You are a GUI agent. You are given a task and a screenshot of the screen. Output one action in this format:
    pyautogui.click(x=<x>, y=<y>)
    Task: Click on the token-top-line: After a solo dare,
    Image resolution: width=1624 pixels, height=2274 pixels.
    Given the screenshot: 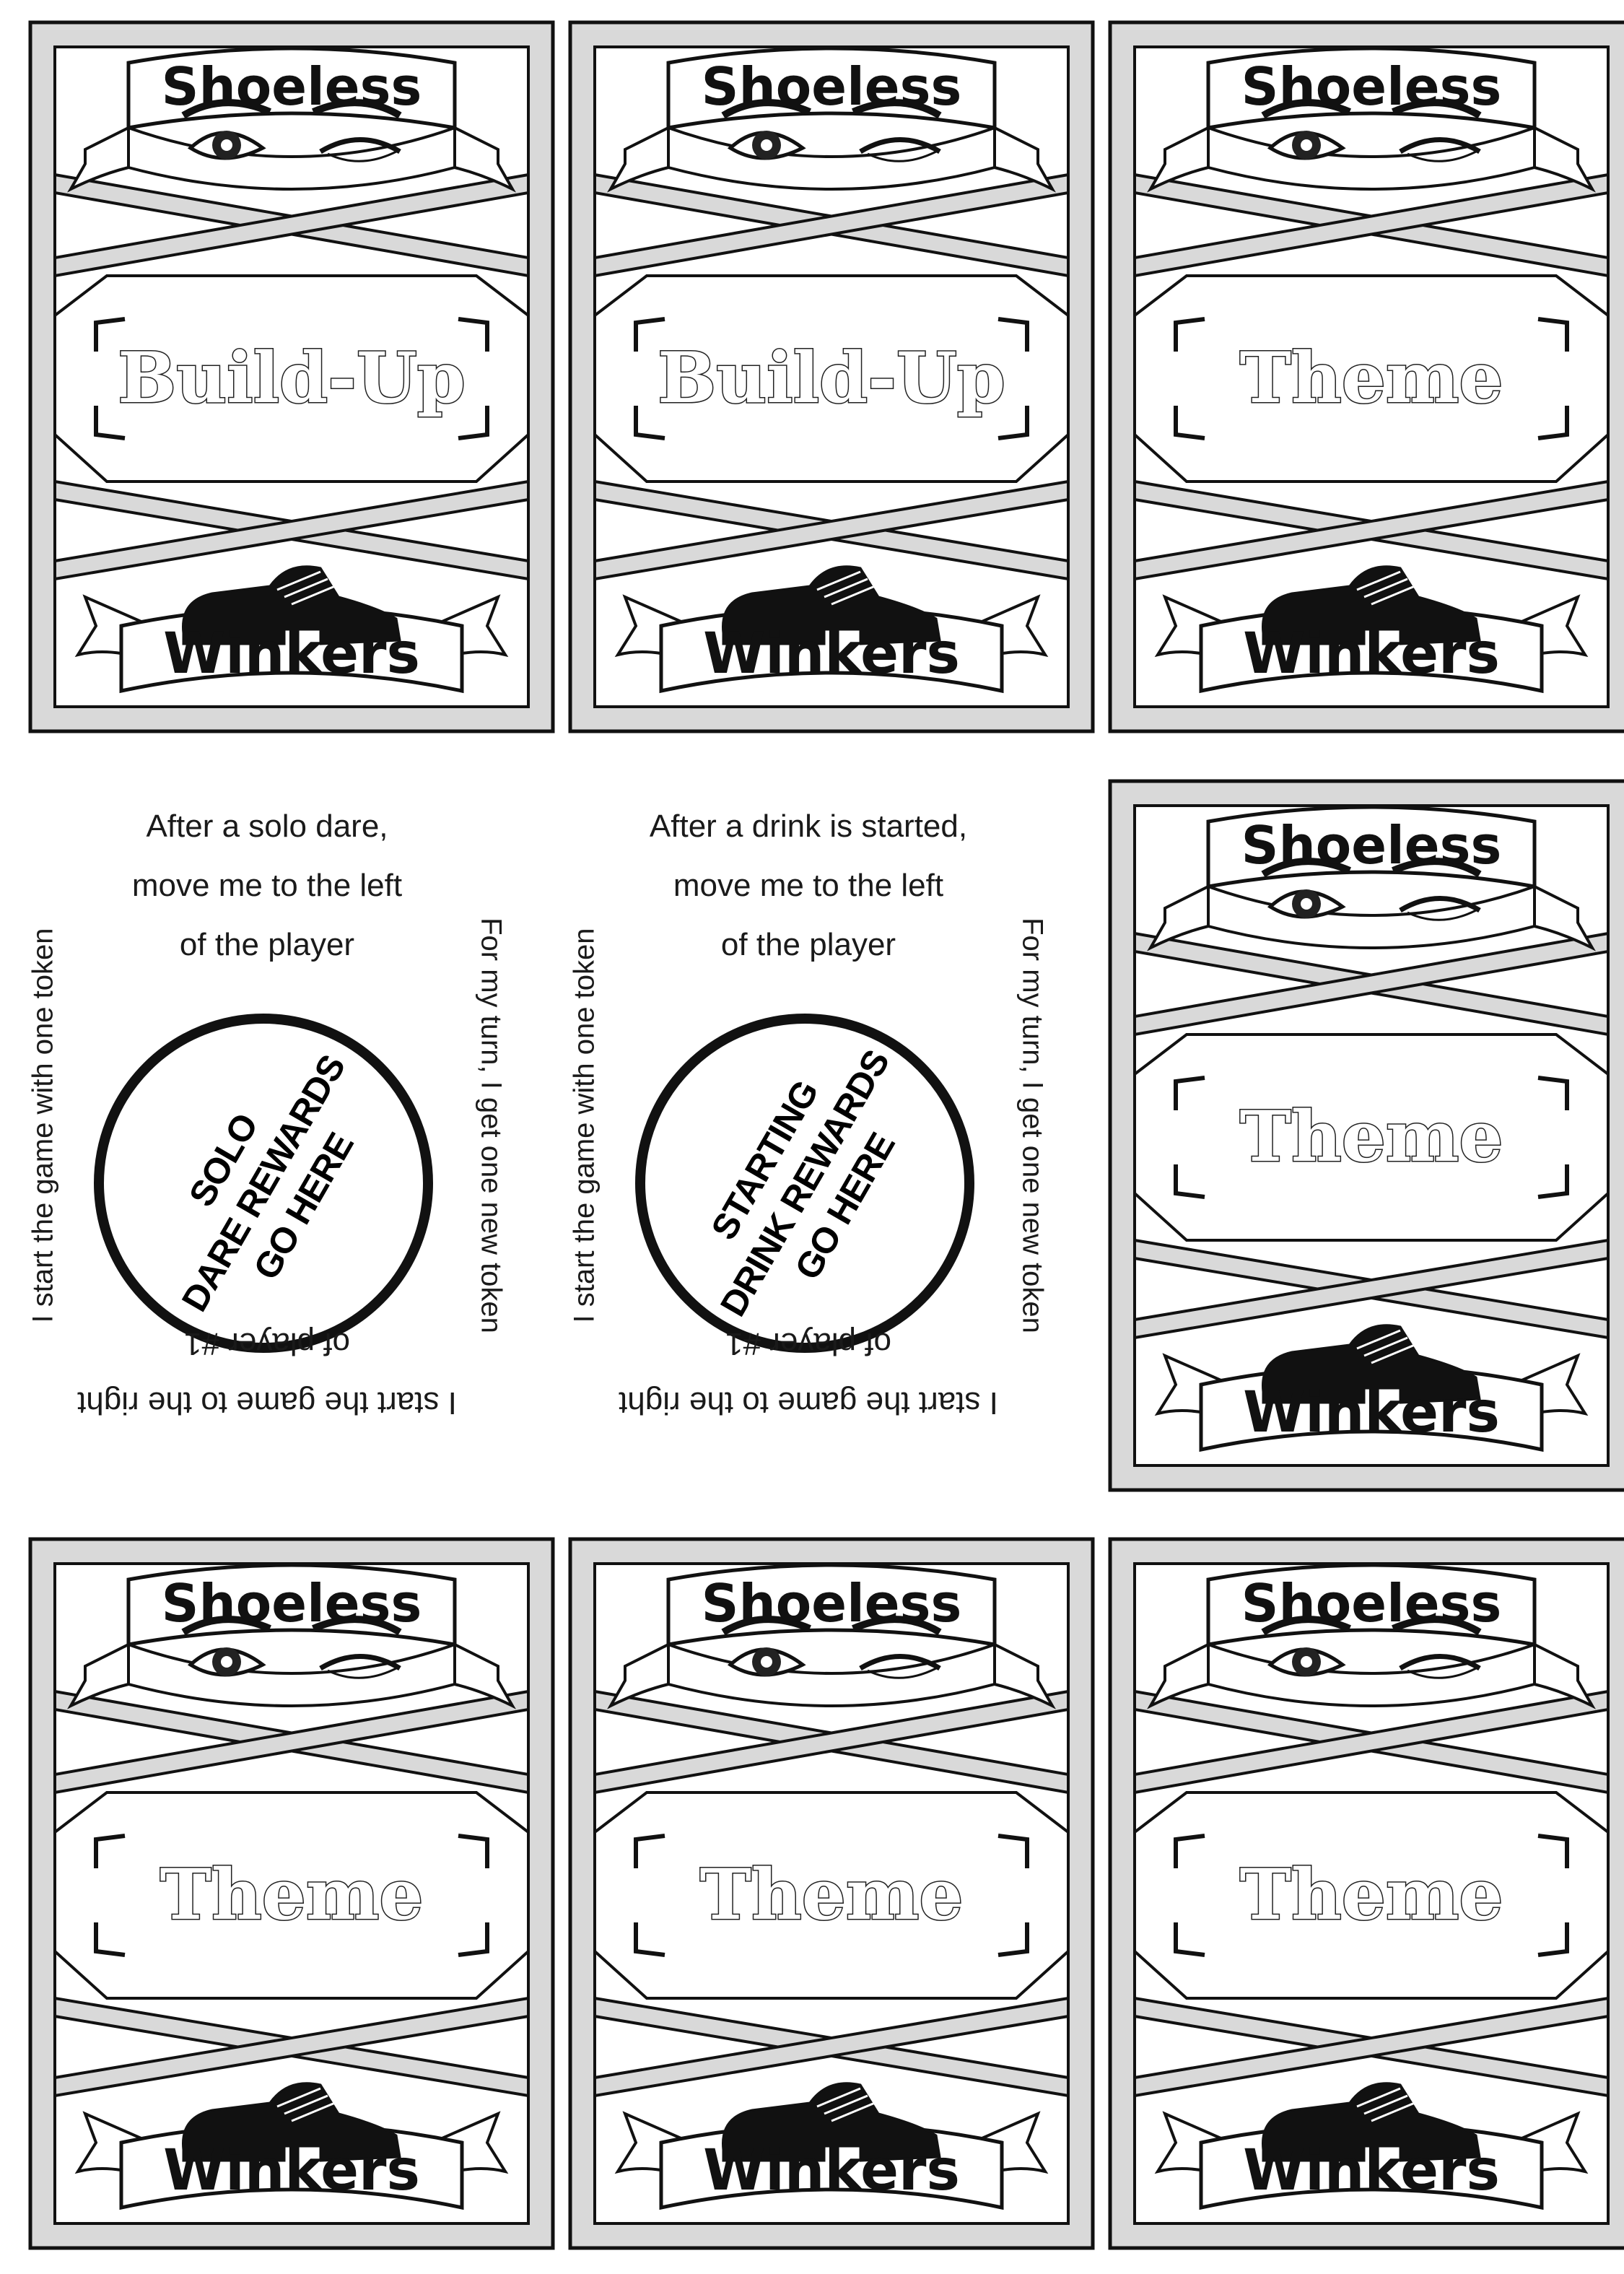 What is the action you would take?
    pyautogui.click(x=267, y=827)
    